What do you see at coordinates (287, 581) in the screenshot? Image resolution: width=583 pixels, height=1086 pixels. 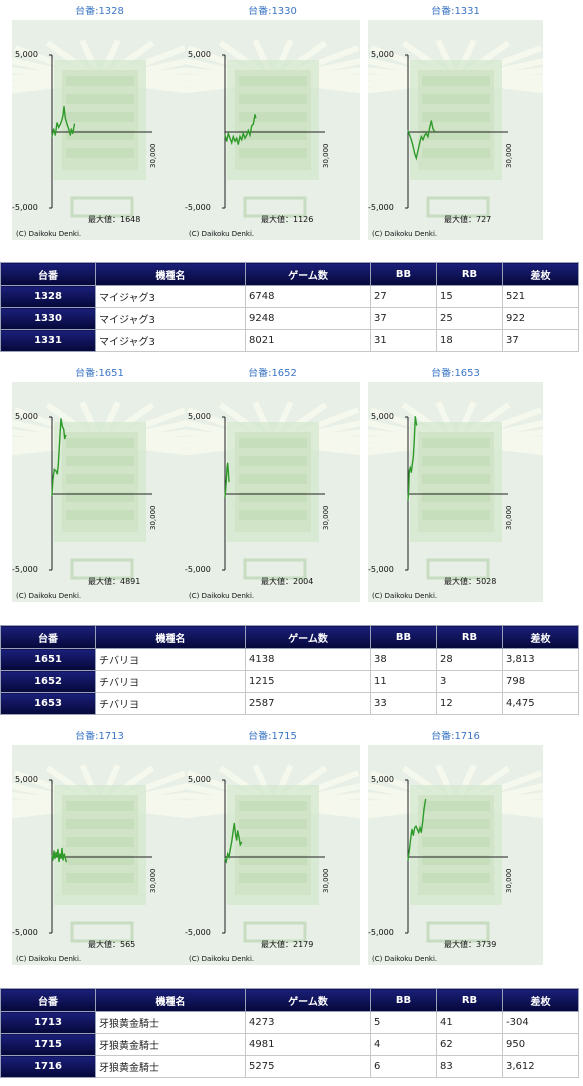 I see `max-value-label: 最大値：2004` at bounding box center [287, 581].